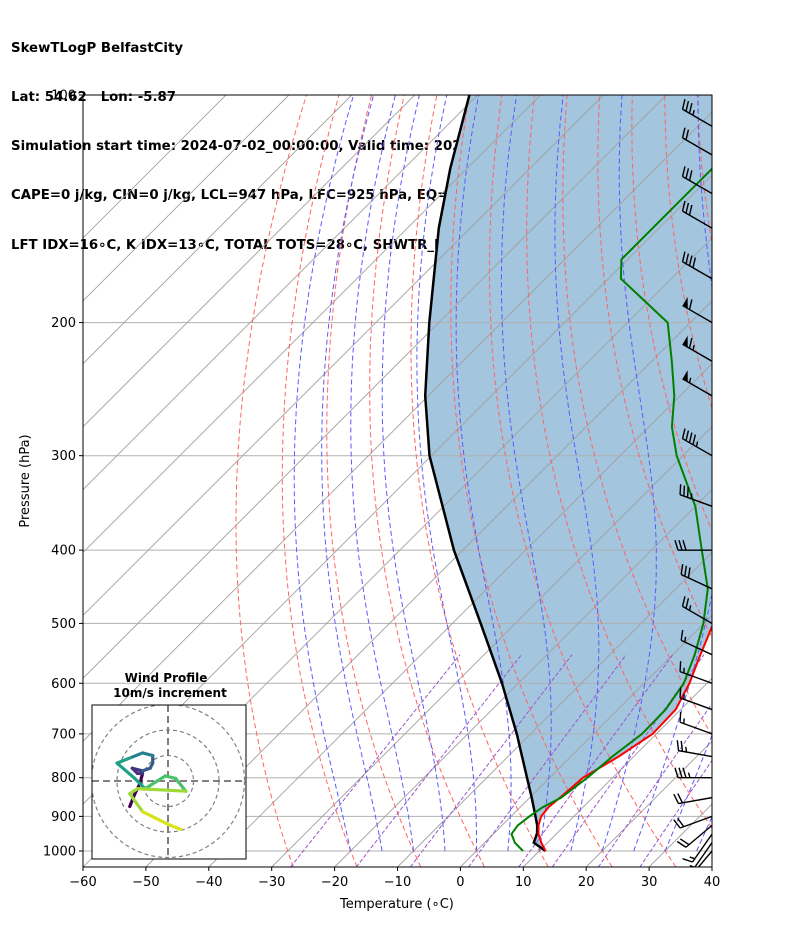 The image size is (794, 937). I want to click on hodograph-ring, so click(169, 782).